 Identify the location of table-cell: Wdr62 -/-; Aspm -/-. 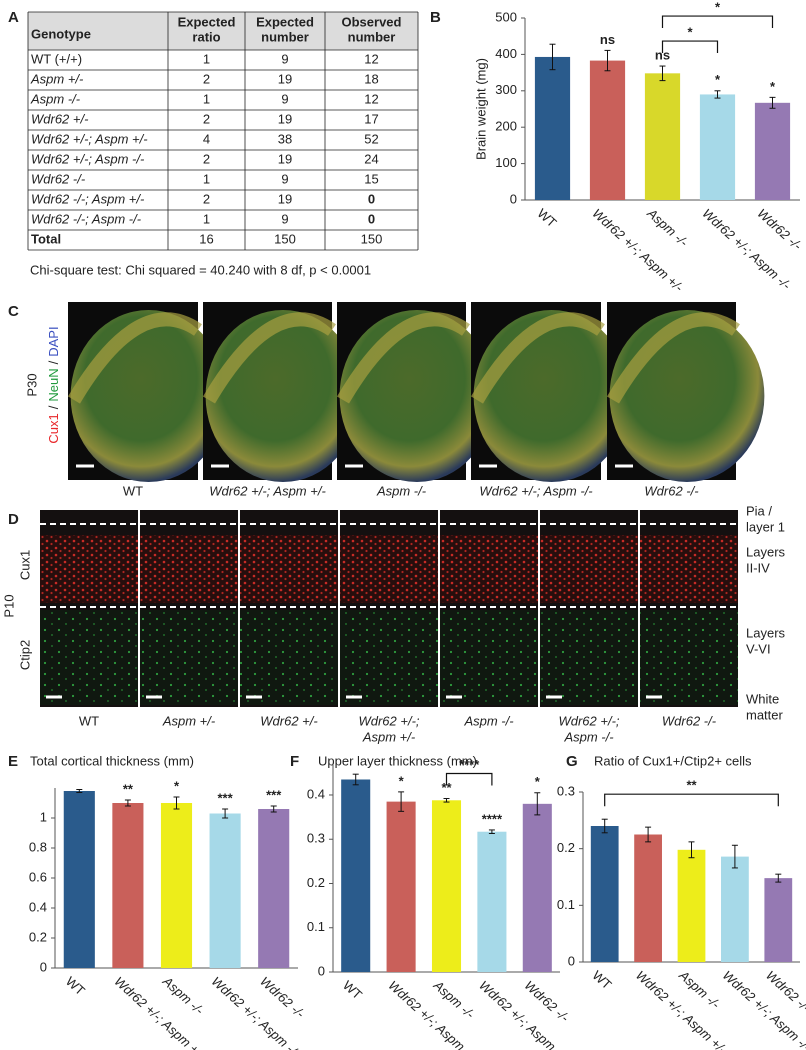
(86, 218).